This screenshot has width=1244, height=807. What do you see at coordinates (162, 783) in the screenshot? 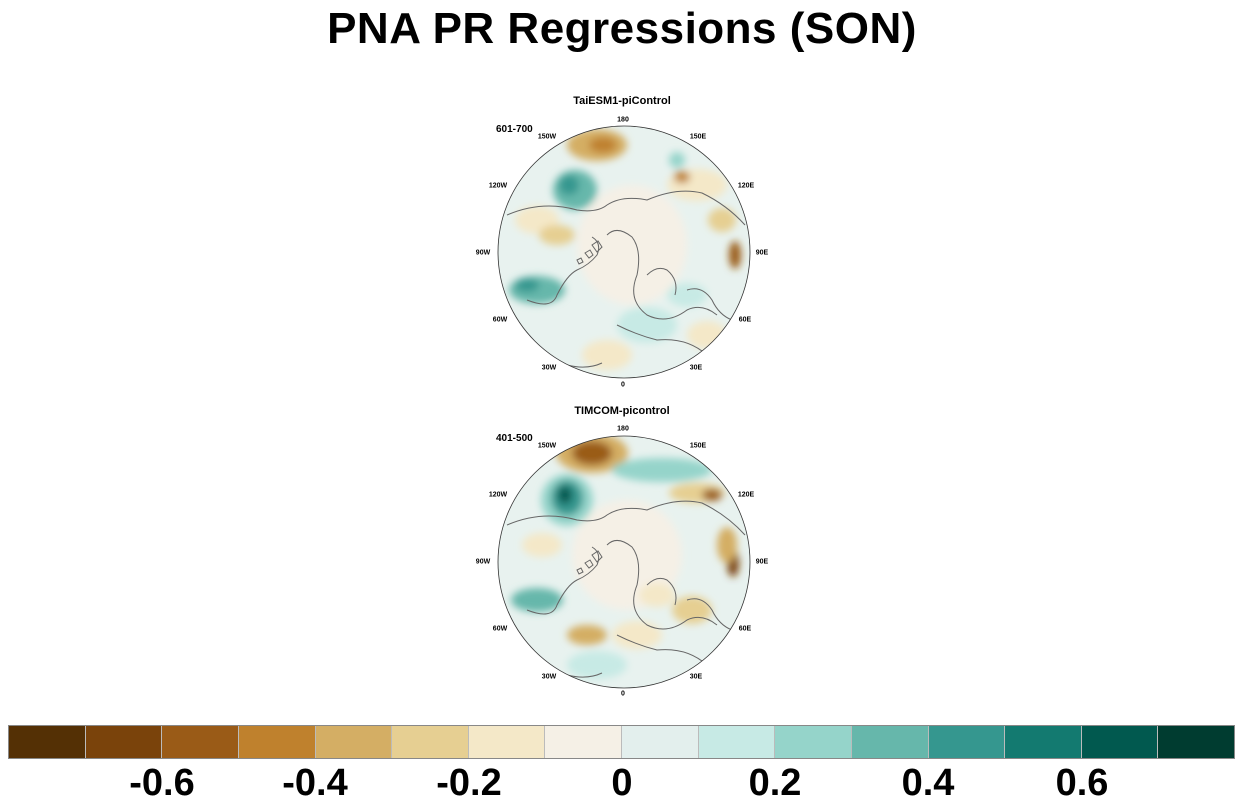
I see `colorbar-tick-label: -0.6` at bounding box center [162, 783].